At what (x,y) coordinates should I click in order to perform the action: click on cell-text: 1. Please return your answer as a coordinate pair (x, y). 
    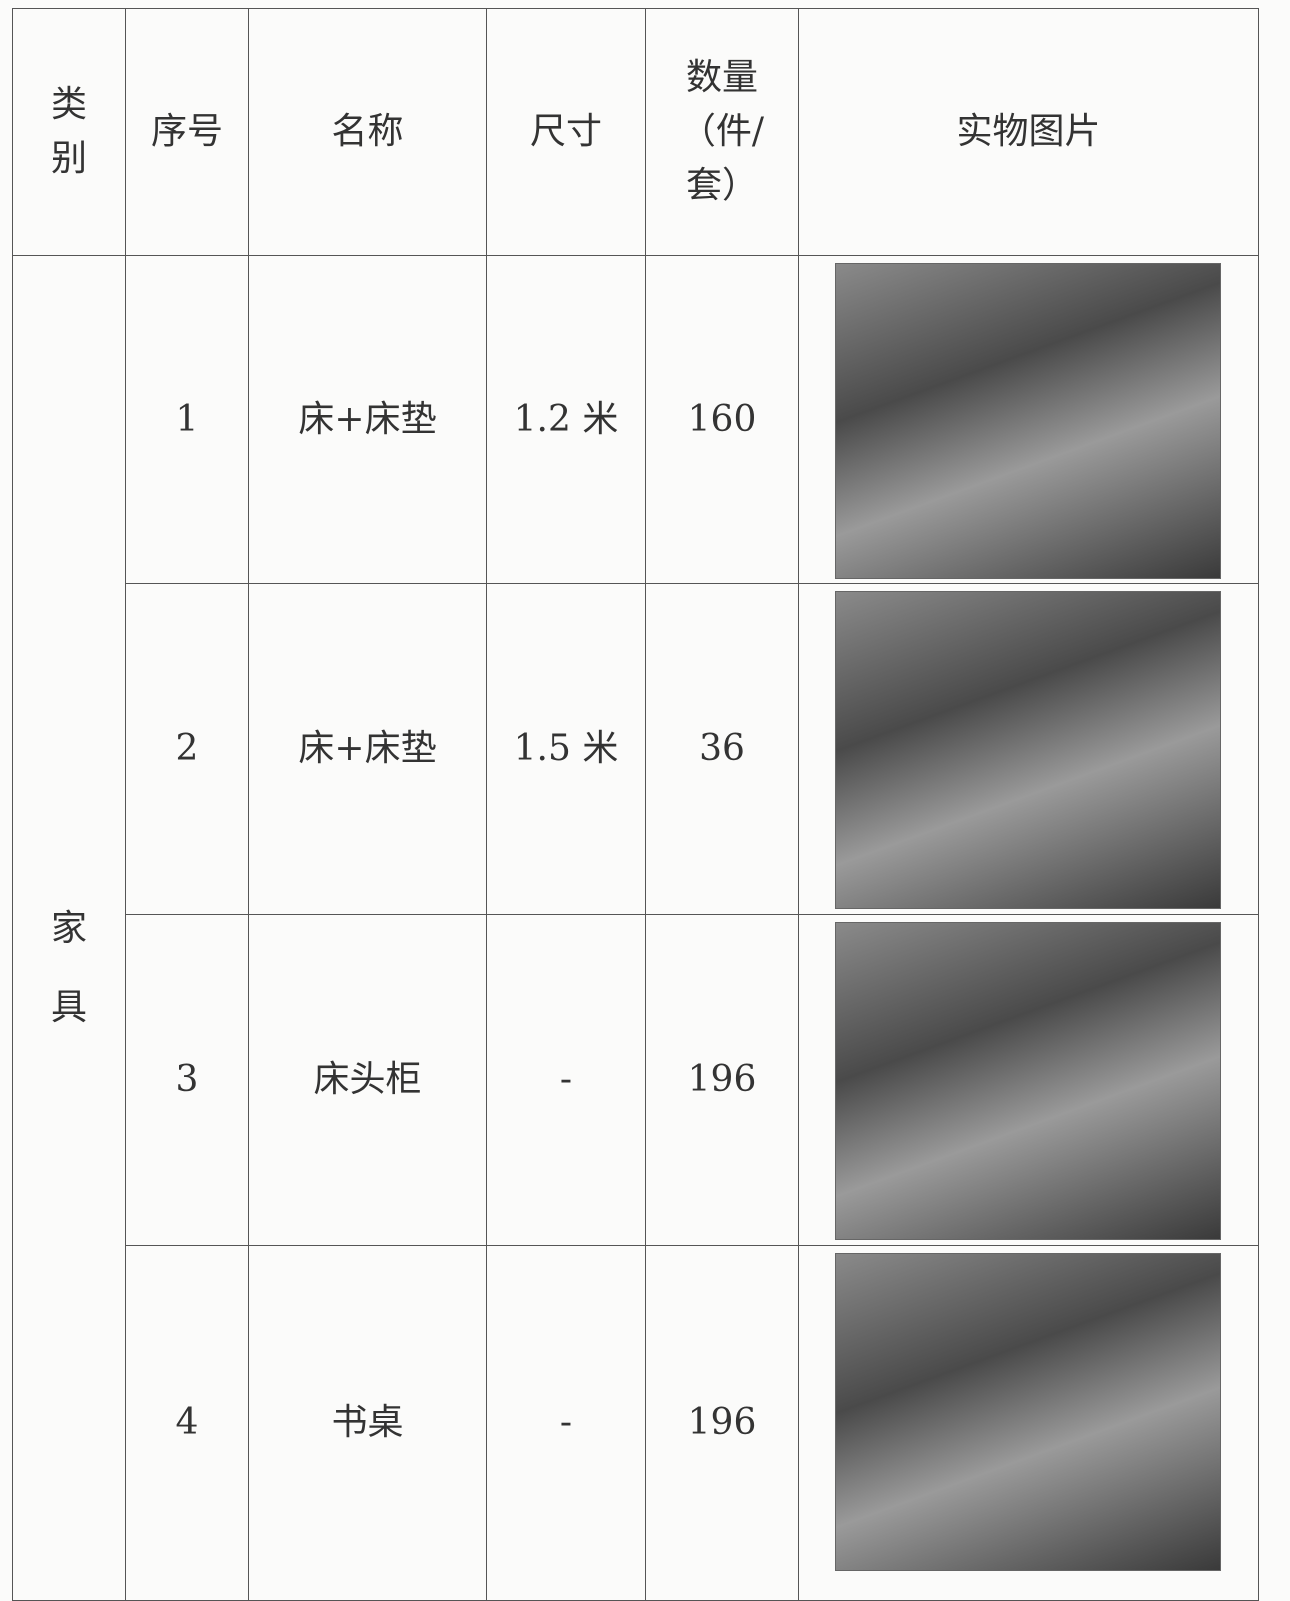
    Looking at the image, I should click on (187, 419).